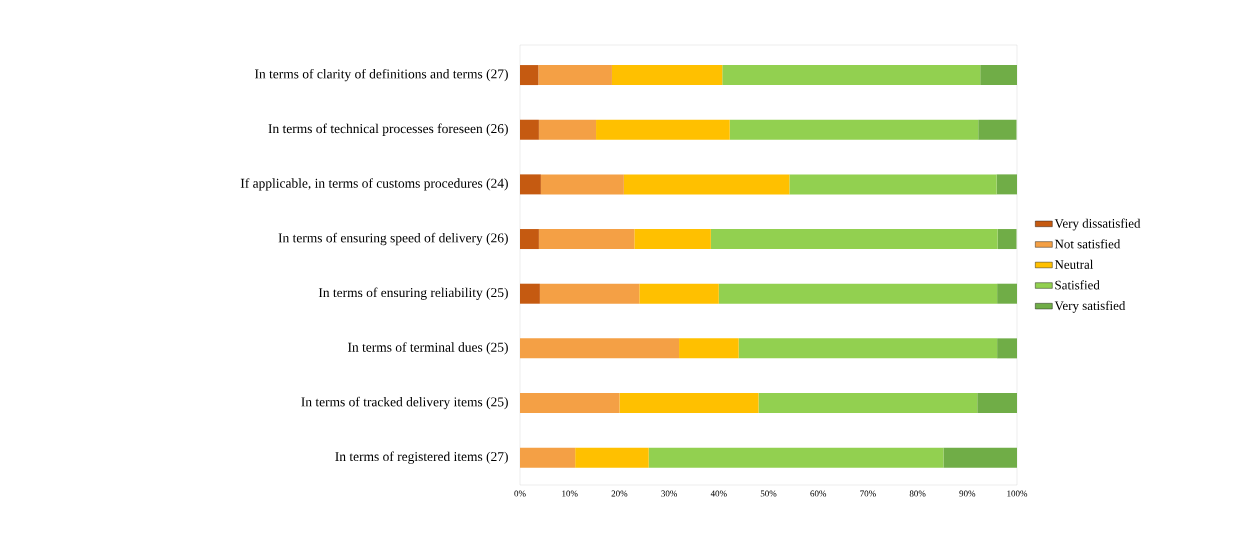 The image size is (1244, 536). What do you see at coordinates (1017, 493) in the screenshot?
I see `x-tick-label: 100%` at bounding box center [1017, 493].